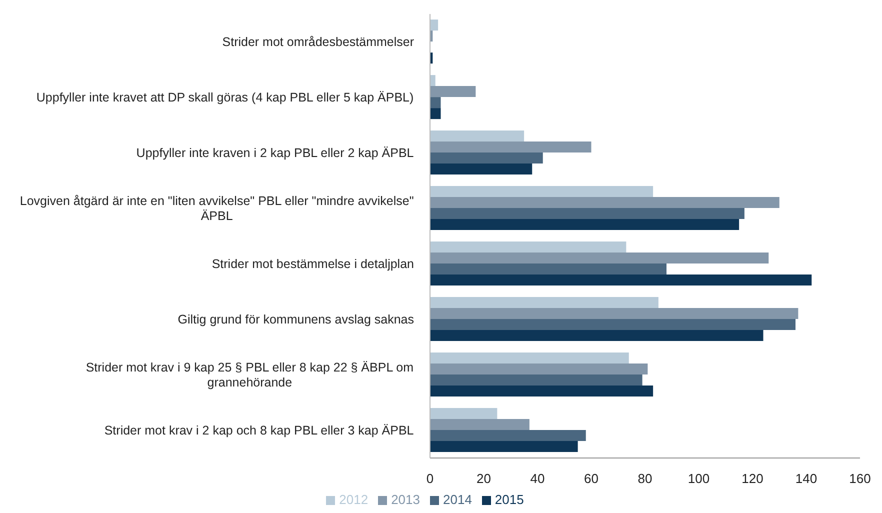 The width and height of the screenshot is (882, 513). I want to click on y-tick-label: Strider mot krav i 9 kap 25 § PBL eller 8 kap 22 § ÄBPL om grannehörande, so click(250, 375).